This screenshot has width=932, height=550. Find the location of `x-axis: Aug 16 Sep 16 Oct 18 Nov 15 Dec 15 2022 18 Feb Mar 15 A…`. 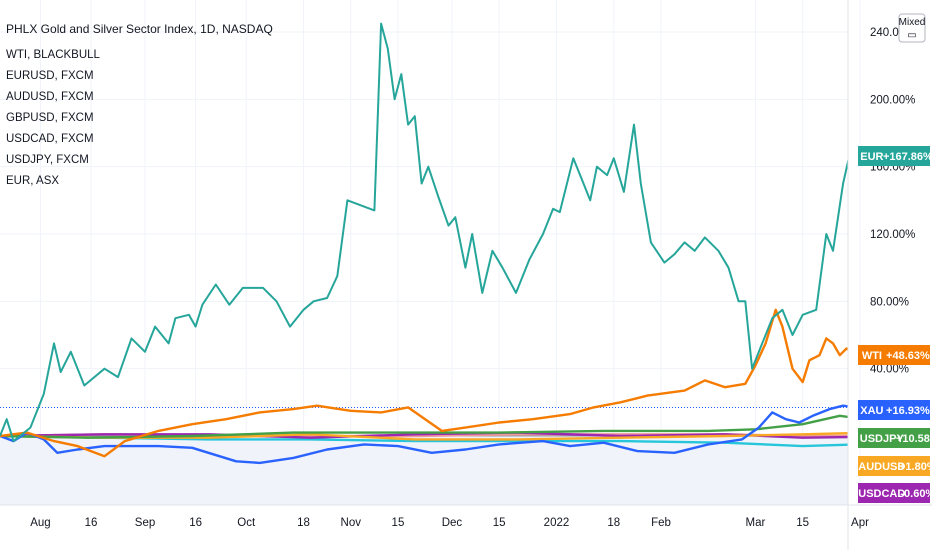

x-axis: Aug 16 Sep 16 Oct 18 Nov 15 Dec 15 2022 18 Feb Mar 15 A… is located at coordinates (449, 523).